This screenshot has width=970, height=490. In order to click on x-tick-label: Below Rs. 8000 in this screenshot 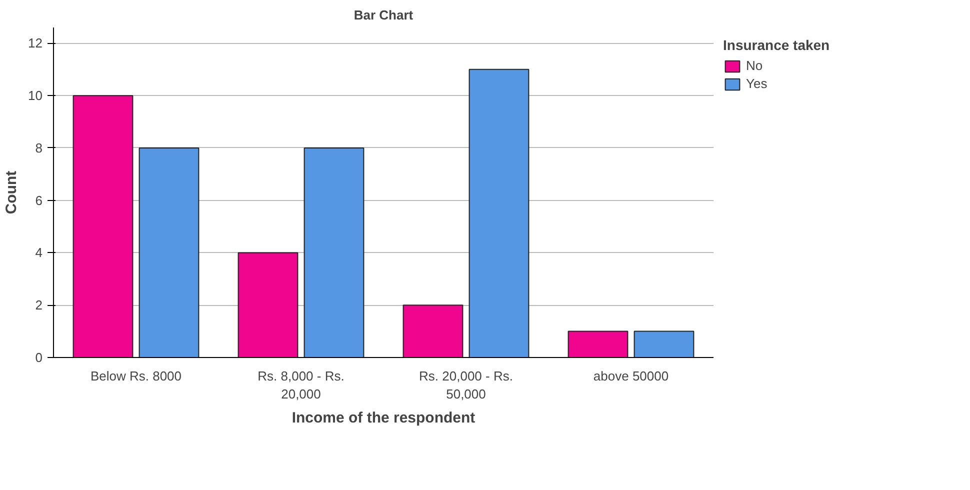, I will do `click(136, 376)`.